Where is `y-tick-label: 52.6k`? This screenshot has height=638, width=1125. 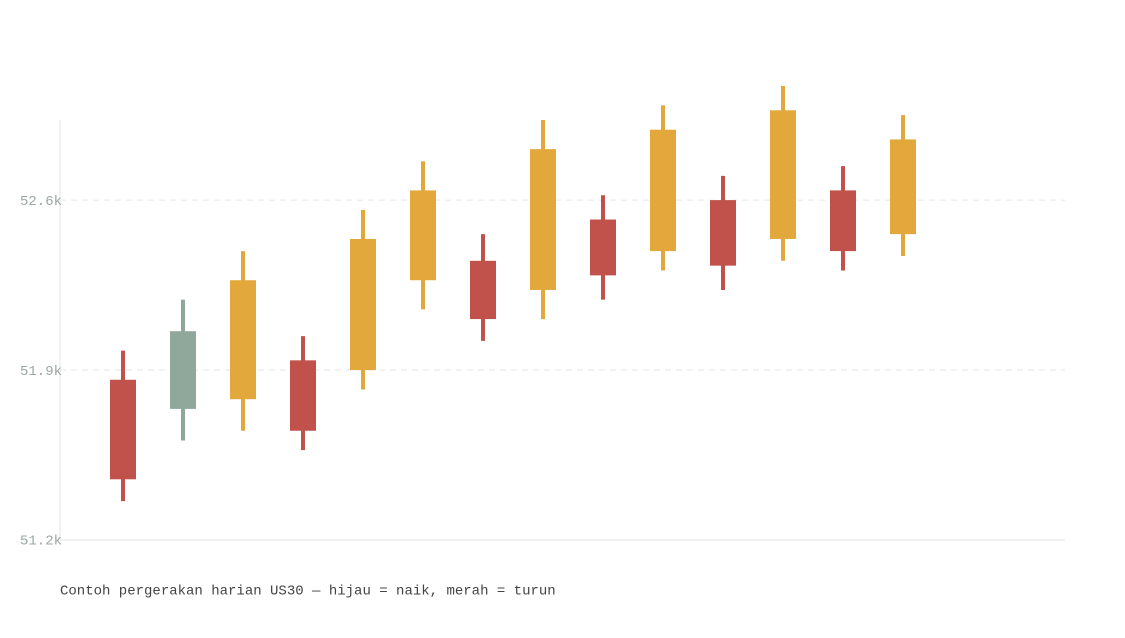
y-tick-label: 52.6k is located at coordinates (41, 202).